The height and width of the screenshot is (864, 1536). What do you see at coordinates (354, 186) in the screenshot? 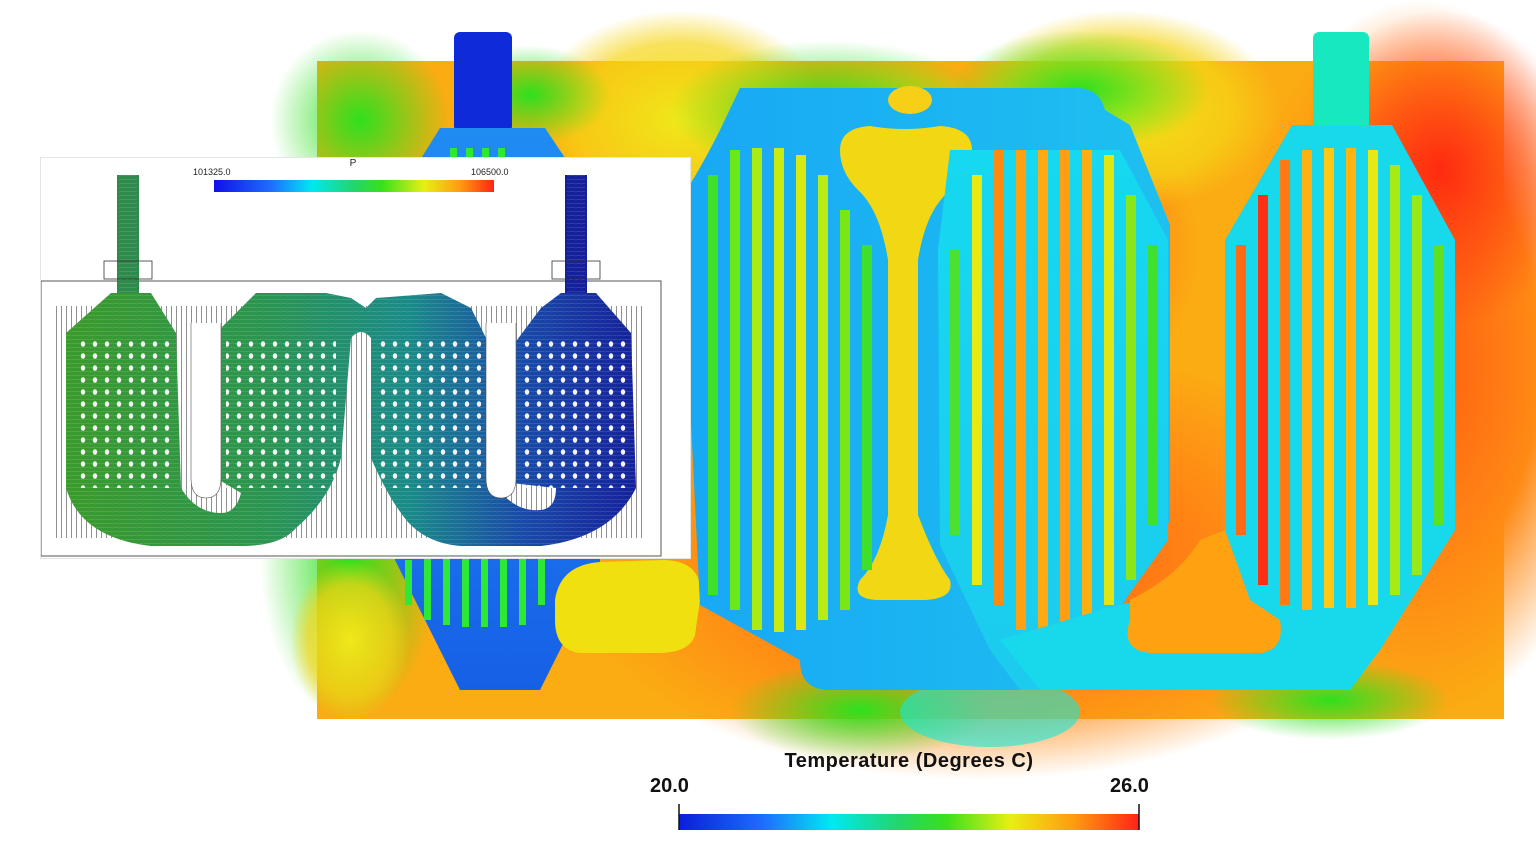
I see `pressure-colorbar` at bounding box center [354, 186].